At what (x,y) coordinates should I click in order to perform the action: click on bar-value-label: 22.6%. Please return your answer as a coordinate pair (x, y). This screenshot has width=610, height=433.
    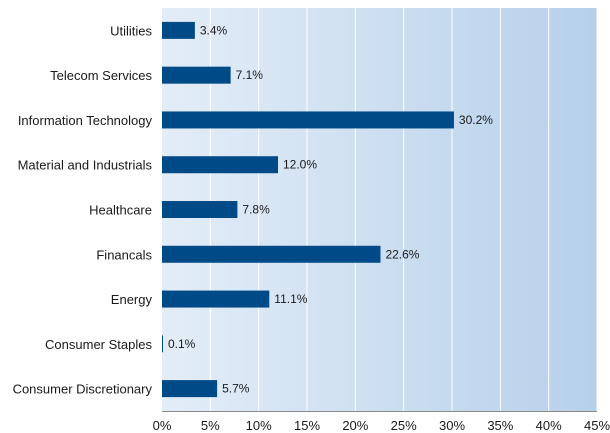
    Looking at the image, I should click on (402, 254).